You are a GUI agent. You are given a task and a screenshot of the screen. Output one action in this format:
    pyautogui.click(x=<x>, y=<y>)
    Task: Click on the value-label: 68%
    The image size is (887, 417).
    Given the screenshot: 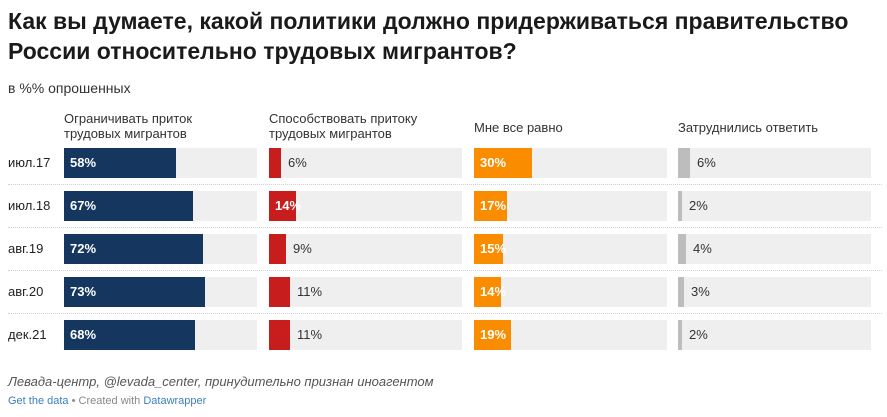 What is the action you would take?
    pyautogui.click(x=83, y=334)
    